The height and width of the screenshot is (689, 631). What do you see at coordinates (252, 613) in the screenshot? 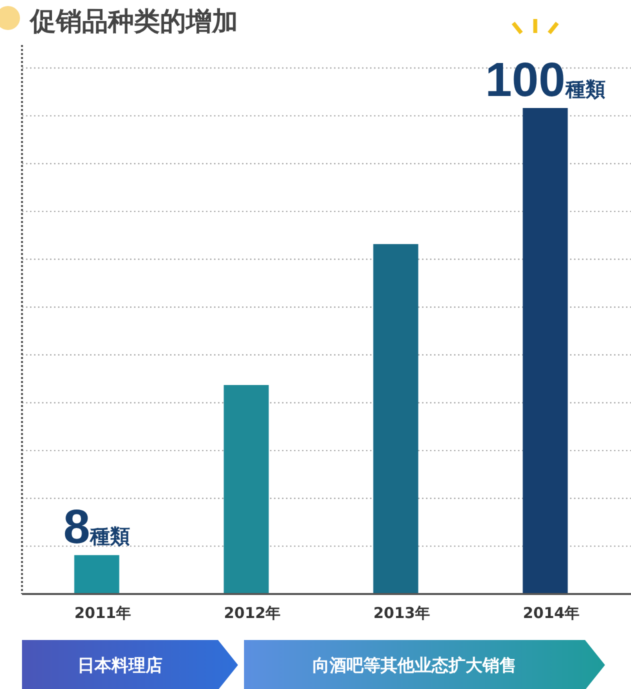
I see `x-tick-label: 2012年` at bounding box center [252, 613].